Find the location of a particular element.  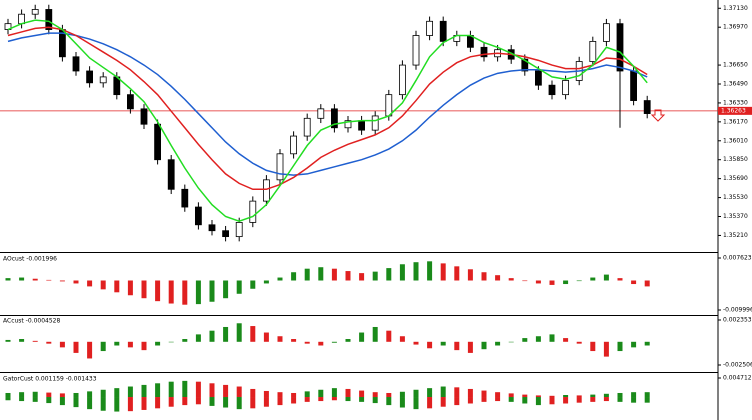

panel-title: GatorCust 0.001159 -0.001433 is located at coordinates (50, 379).